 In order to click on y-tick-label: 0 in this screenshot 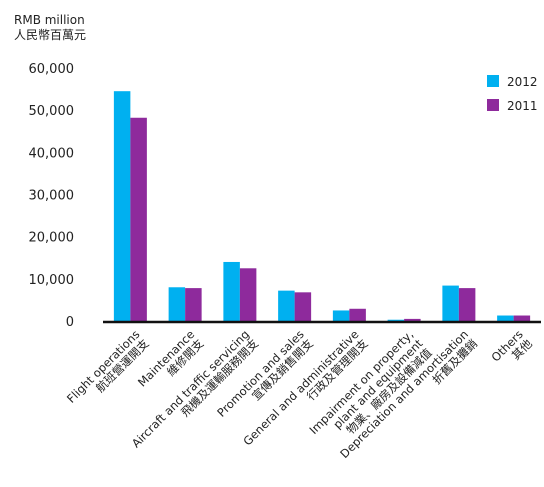, I will do `click(70, 322)`.